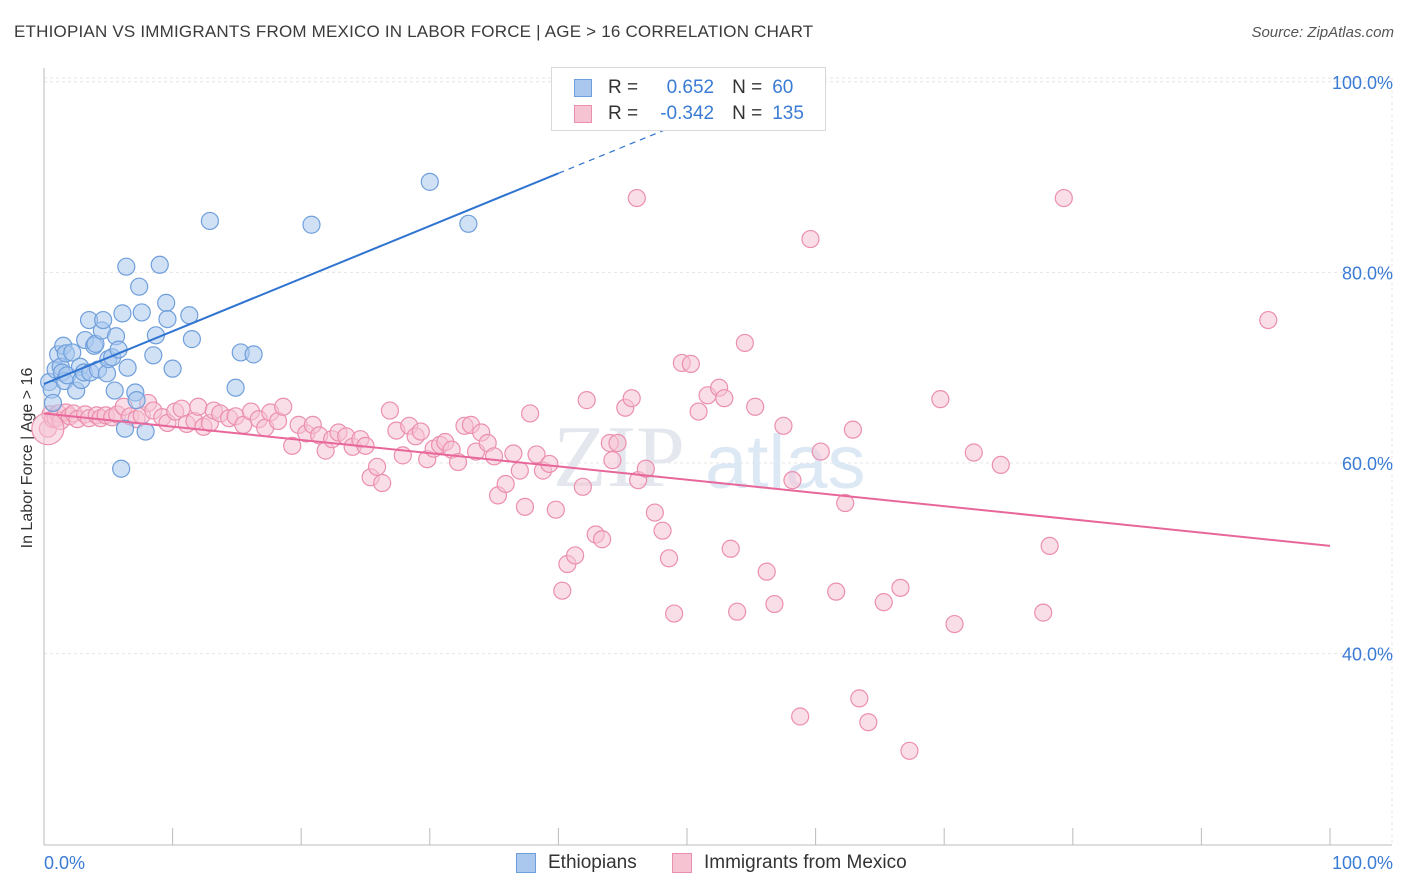 The width and height of the screenshot is (1406, 892). What do you see at coordinates (747, 87) in the screenshot?
I see `legend-n-label: N =` at bounding box center [747, 87].